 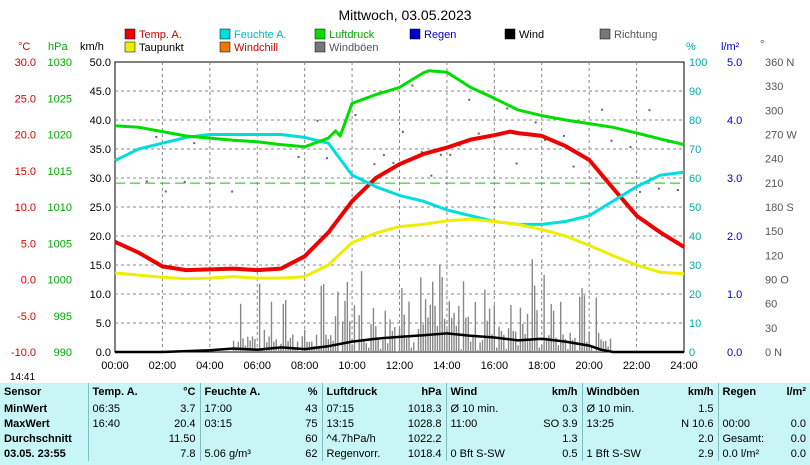 What do you see at coordinates (100, 179) in the screenshot?
I see `wind-tick-label: 30.0` at bounding box center [100, 179].